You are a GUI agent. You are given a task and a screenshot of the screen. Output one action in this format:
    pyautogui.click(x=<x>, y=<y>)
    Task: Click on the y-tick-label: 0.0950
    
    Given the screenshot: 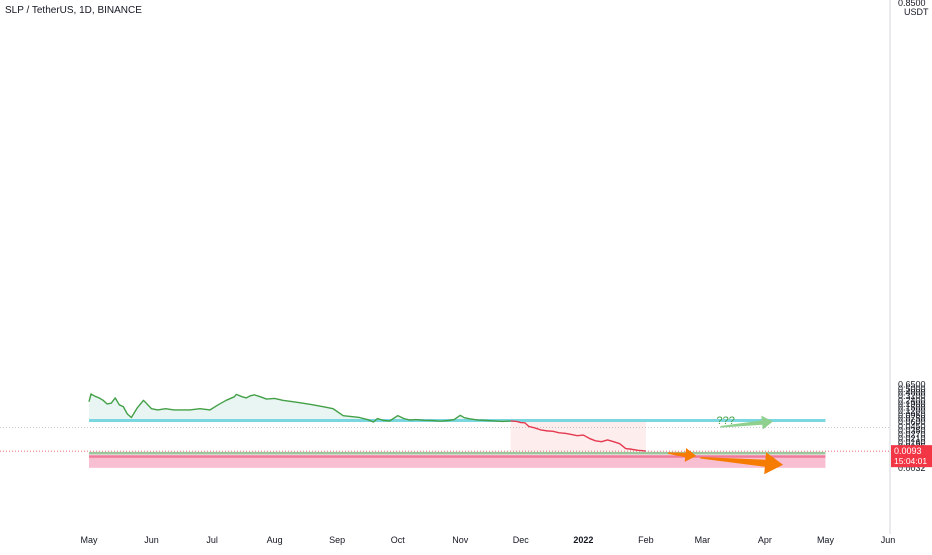 What is the action you would take?
    pyautogui.click(x=912, y=415)
    